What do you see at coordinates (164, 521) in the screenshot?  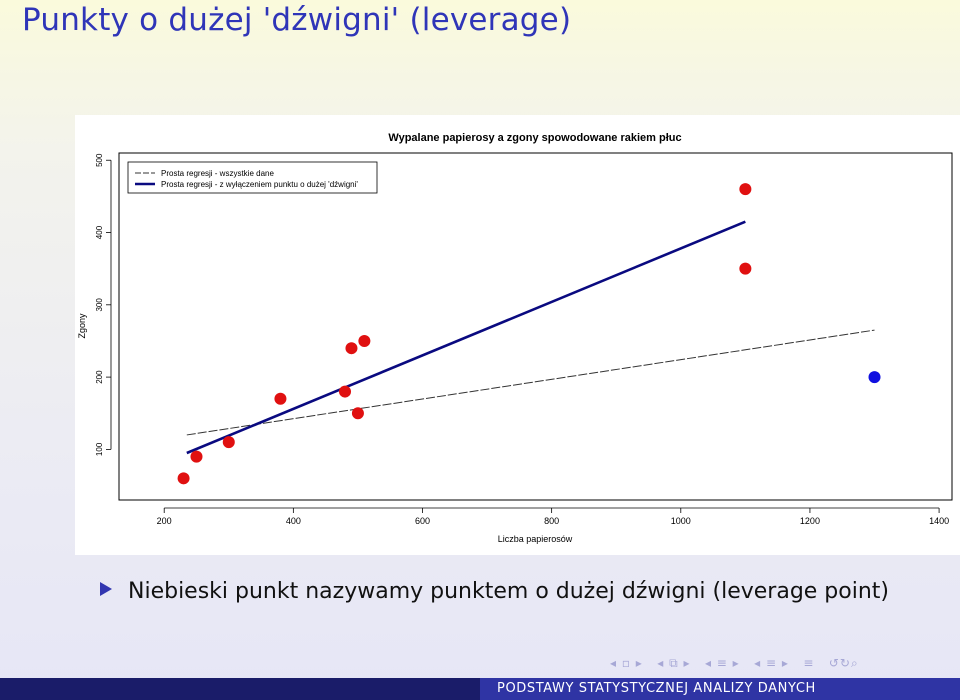 I see `x-tick-label: 200` at bounding box center [164, 521].